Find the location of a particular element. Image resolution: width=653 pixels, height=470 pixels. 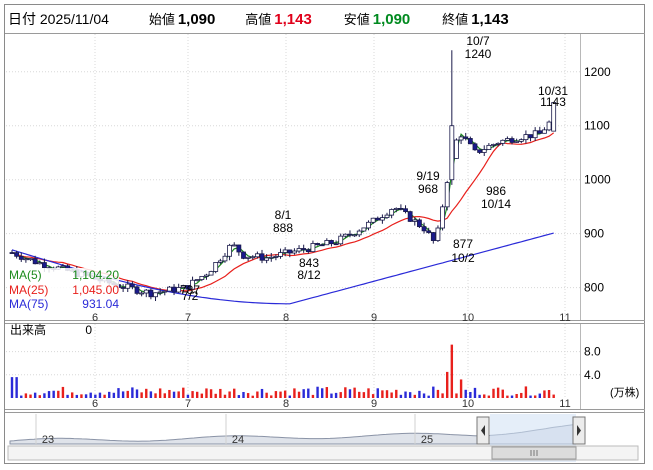

volume-date-tick: 6 is located at coordinates (95, 404).